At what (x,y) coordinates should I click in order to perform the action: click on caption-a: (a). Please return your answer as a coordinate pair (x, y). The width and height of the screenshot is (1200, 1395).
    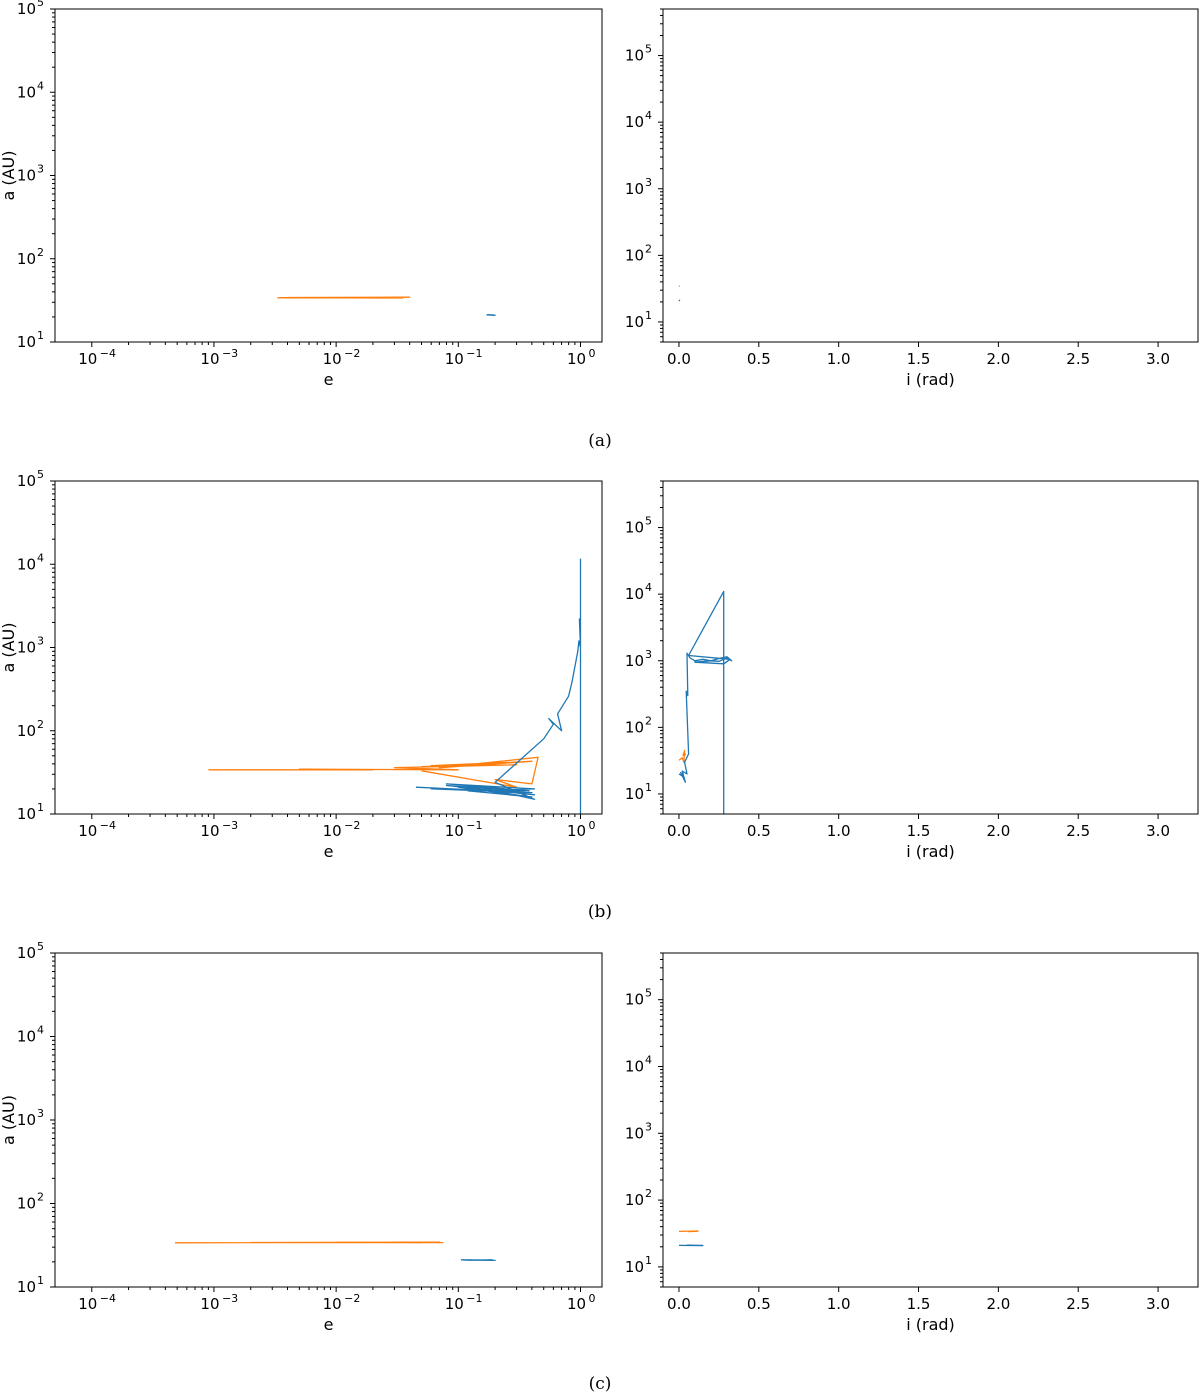
    Looking at the image, I should click on (599, 441).